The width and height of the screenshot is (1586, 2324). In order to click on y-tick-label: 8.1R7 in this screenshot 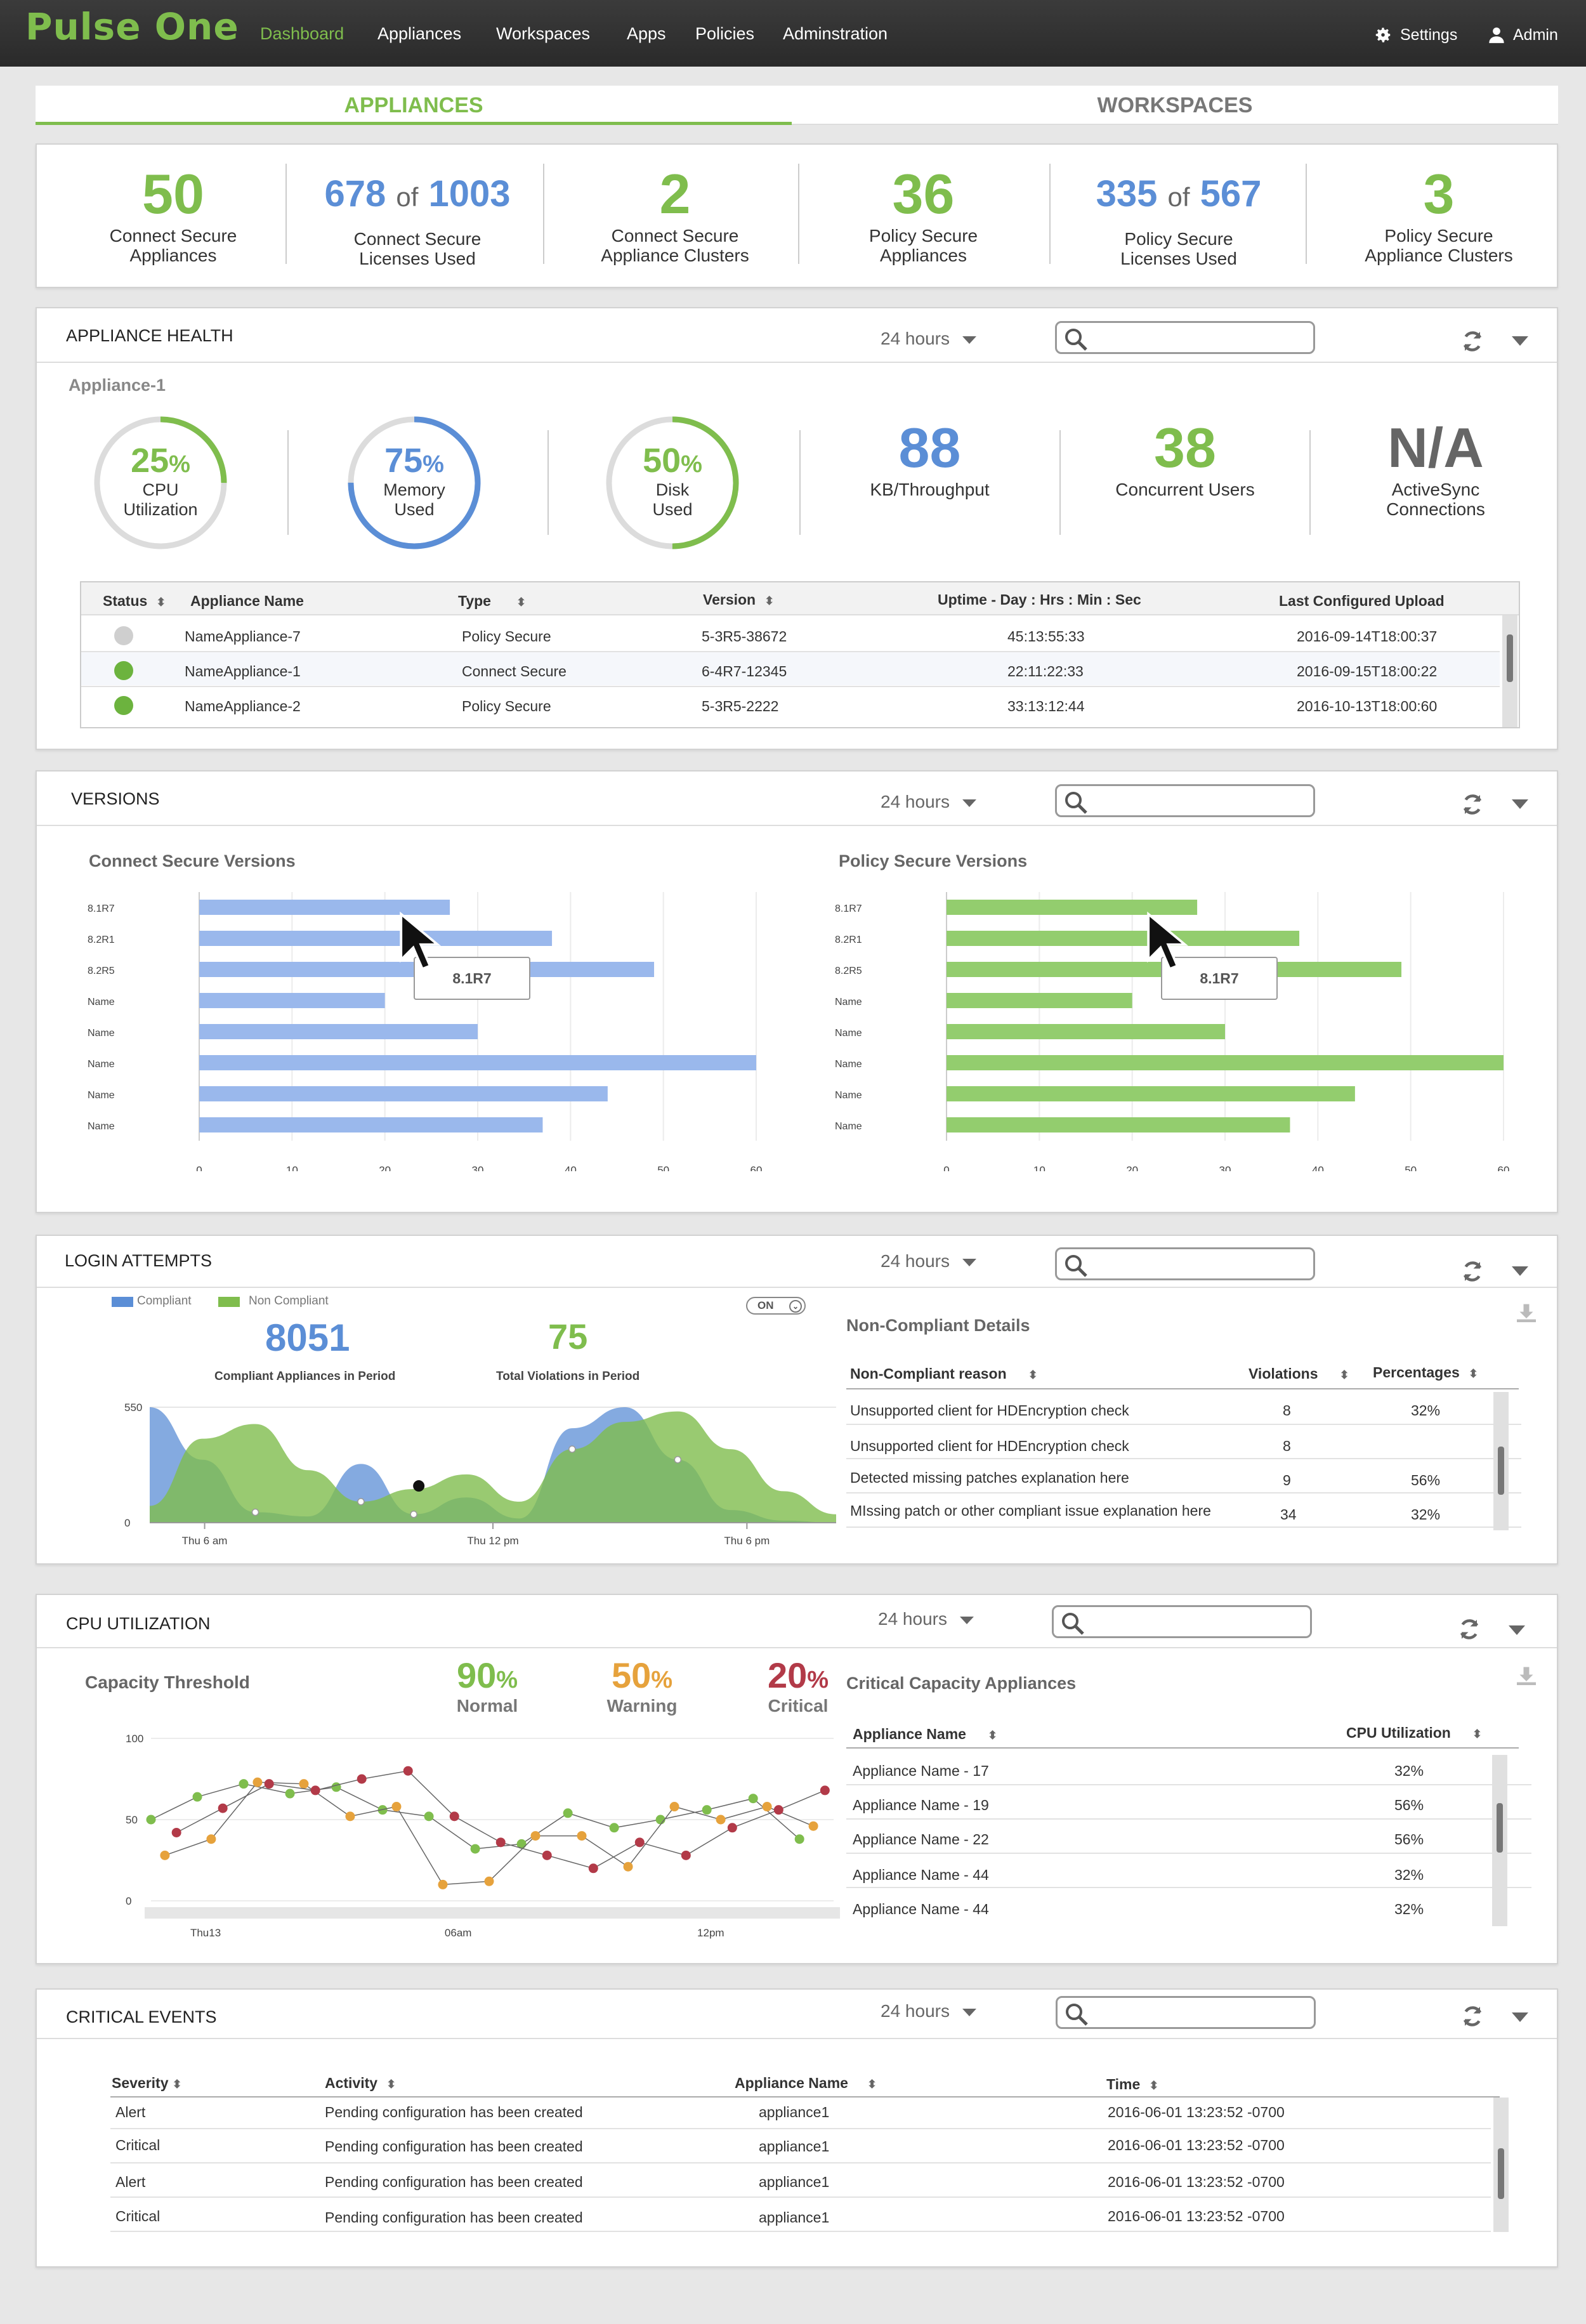, I will do `click(101, 909)`.